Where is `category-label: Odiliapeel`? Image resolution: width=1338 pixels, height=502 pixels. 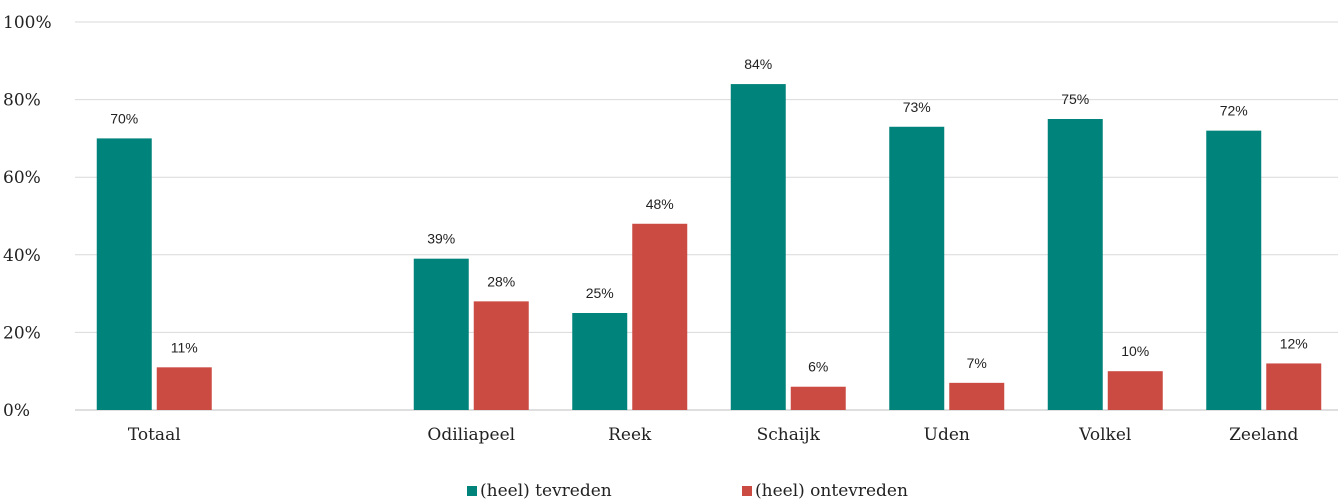 category-label: Odiliapeel is located at coordinates (471, 435).